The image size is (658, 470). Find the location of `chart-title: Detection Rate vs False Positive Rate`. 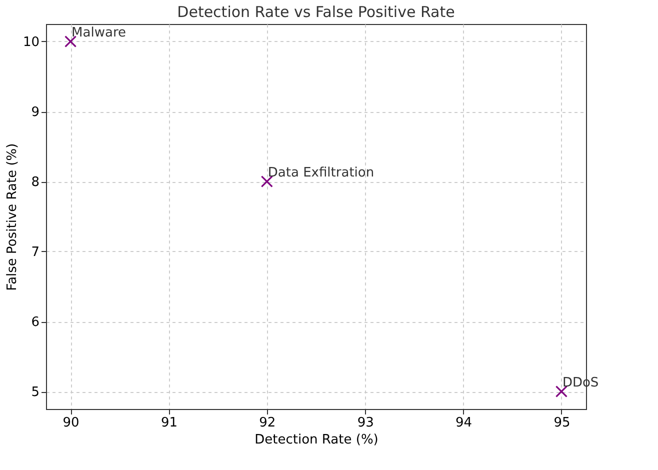

chart-title: Detection Rate vs False Positive Rate is located at coordinates (316, 12).